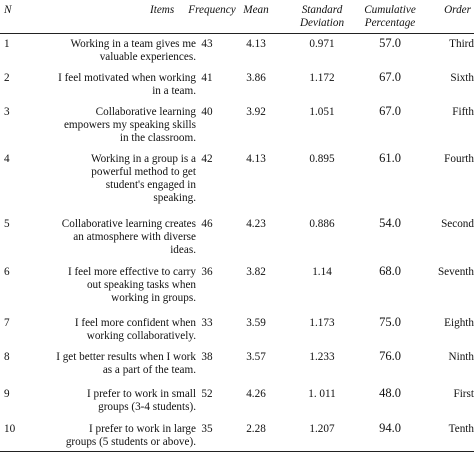 The image size is (474, 453). Describe the element at coordinates (207, 44) in the screenshot. I see `frequency-value: 43` at that location.